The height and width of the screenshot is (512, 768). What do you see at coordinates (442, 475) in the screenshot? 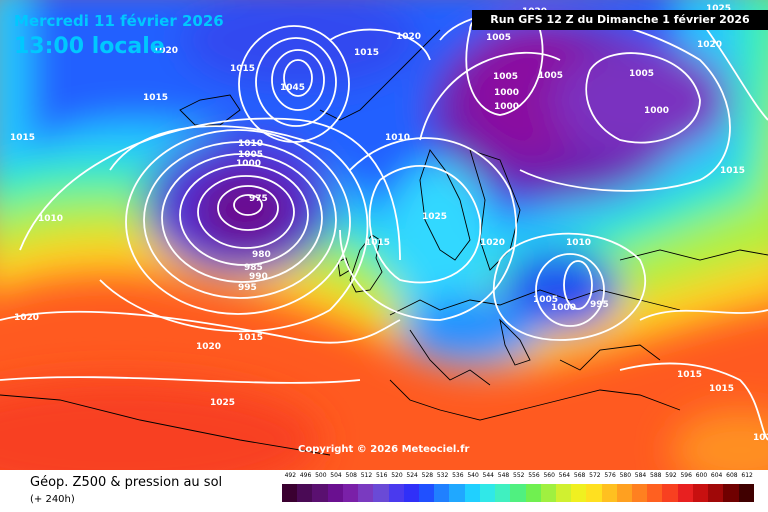
I see `scale-label: 532` at bounding box center [442, 475].